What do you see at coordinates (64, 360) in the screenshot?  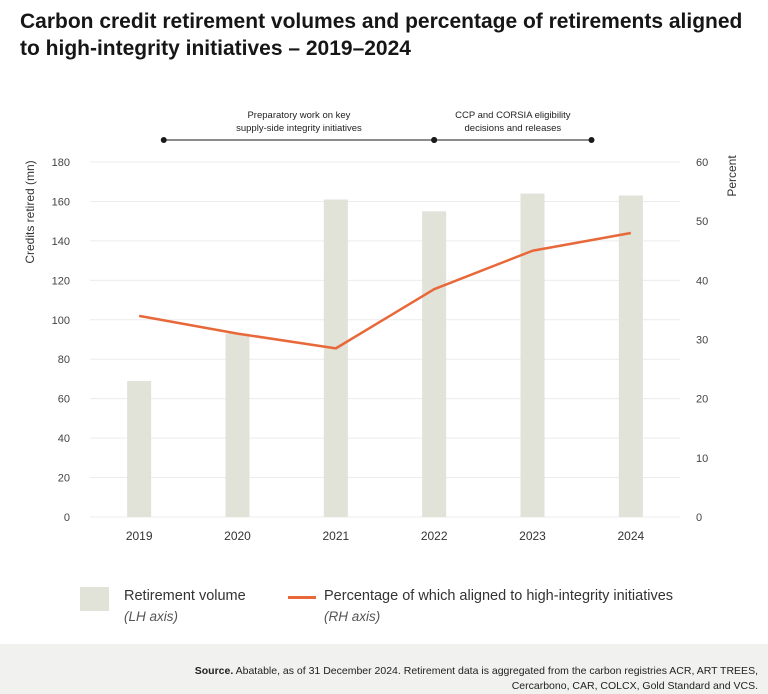 I see `y-tick-label: 80` at bounding box center [64, 360].